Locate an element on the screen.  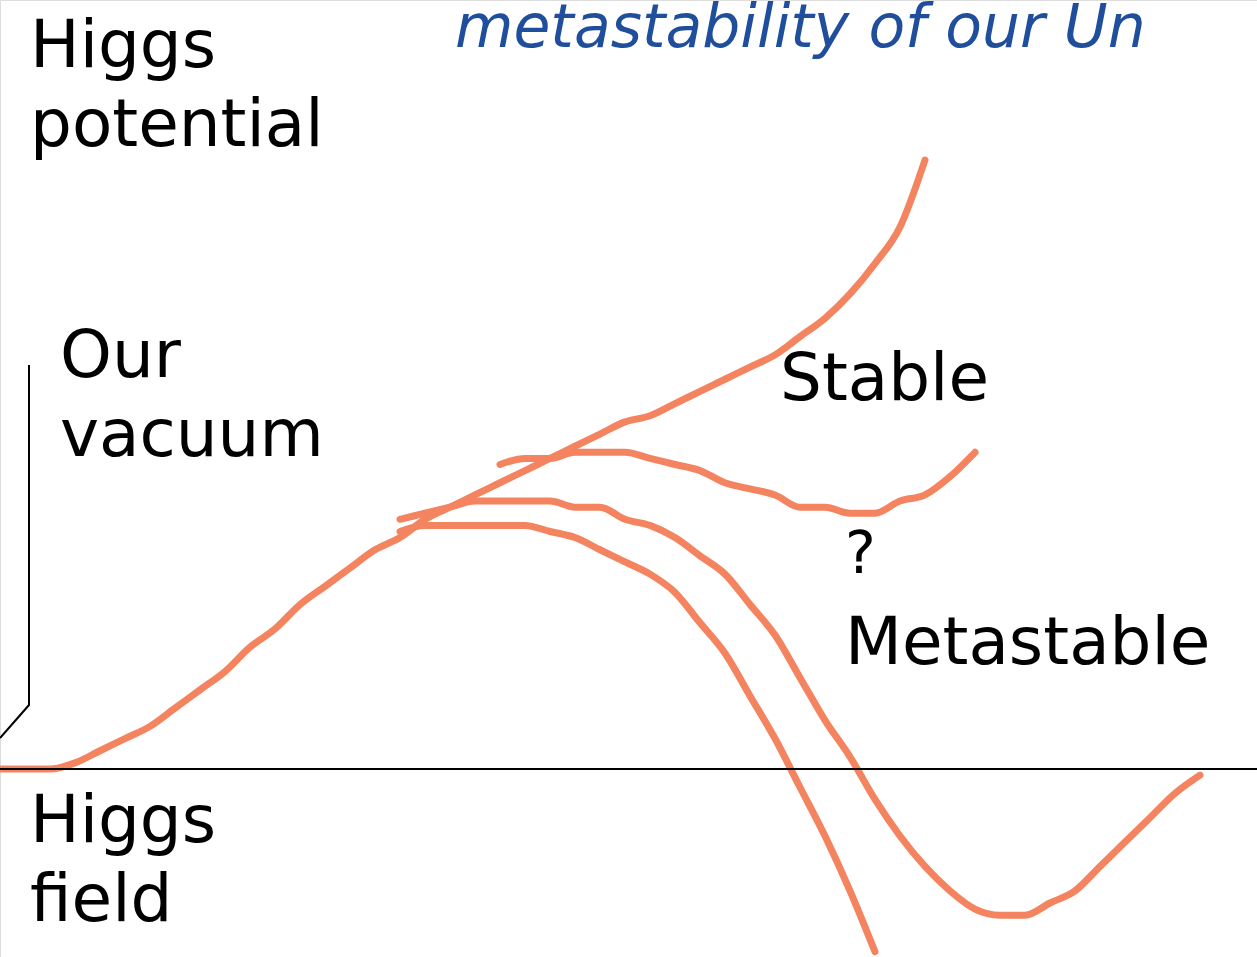
x-axis-title: Higgs field is located at coordinates (123, 859).